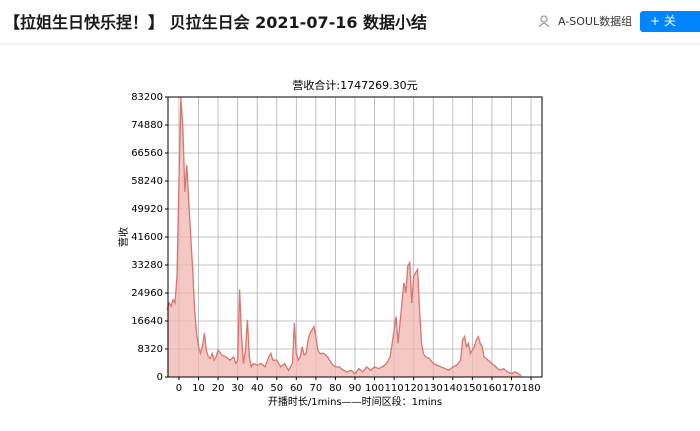  Describe the element at coordinates (335, 388) in the screenshot. I see `x-tick-label: 80` at that location.